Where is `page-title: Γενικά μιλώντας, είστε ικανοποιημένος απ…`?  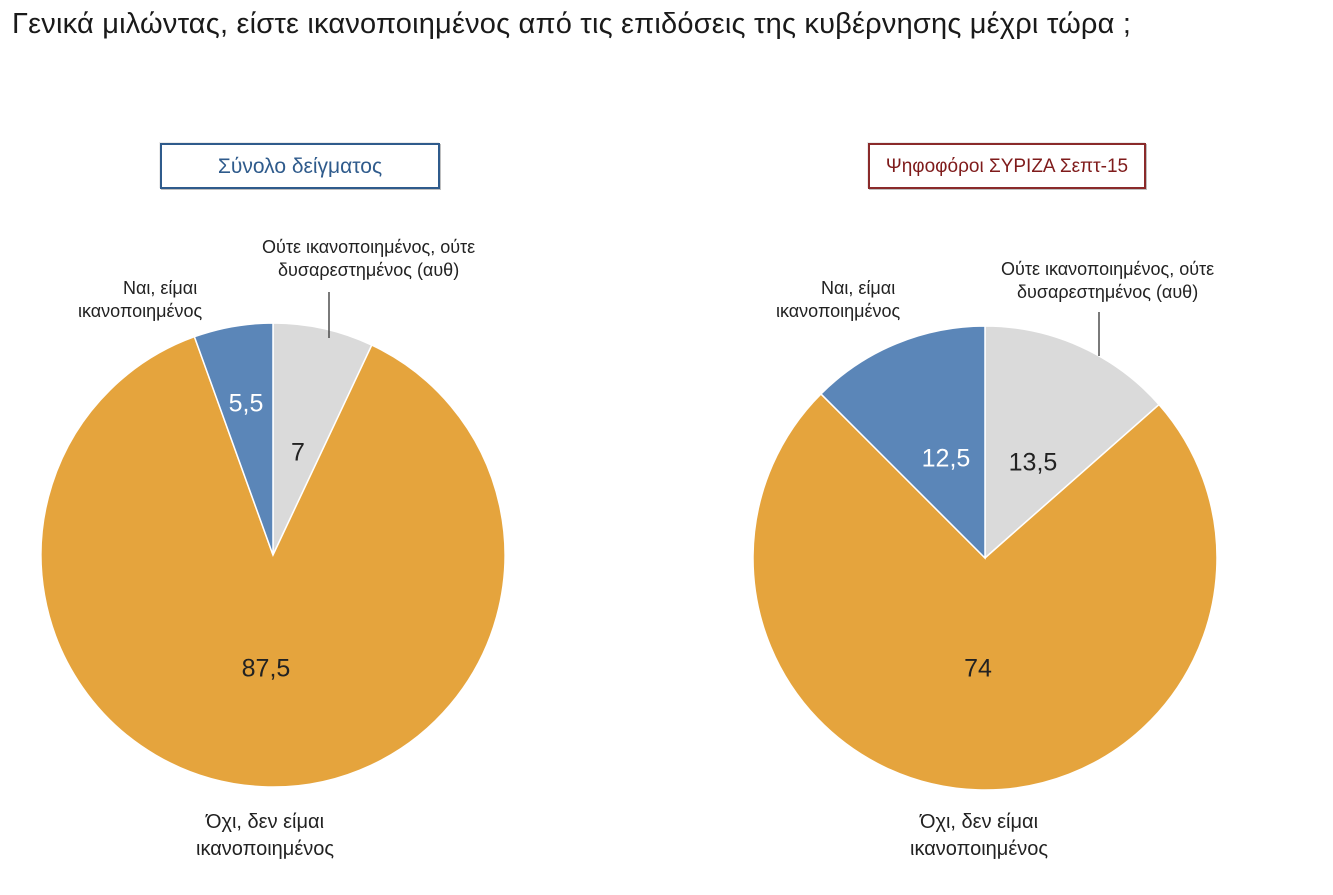 page-title: Γενικά μιλώντας, είστε ικανοποιημένος απ… is located at coordinates (572, 24).